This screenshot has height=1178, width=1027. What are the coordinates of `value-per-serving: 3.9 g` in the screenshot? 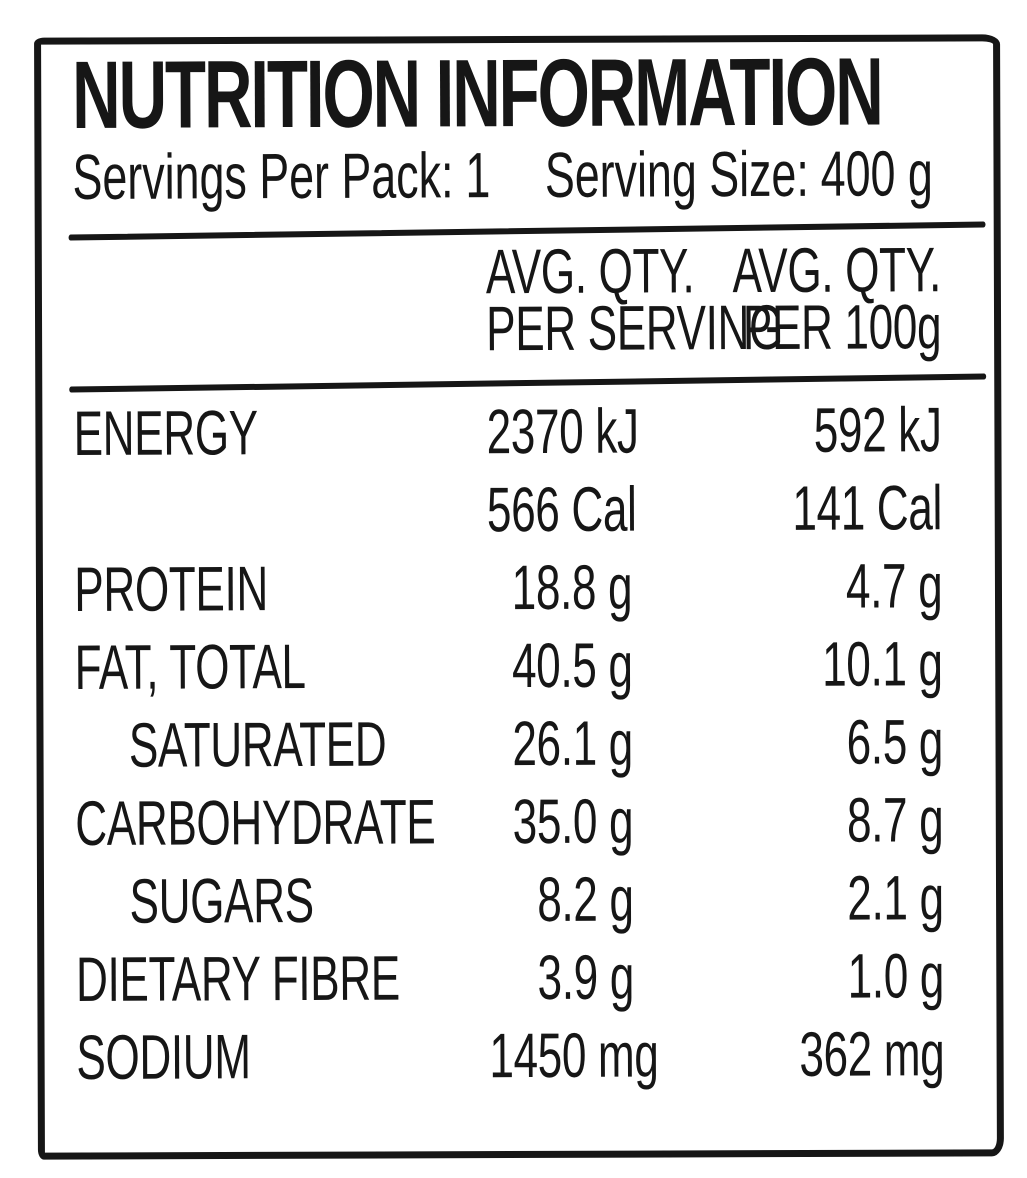 It's located at (586, 977).